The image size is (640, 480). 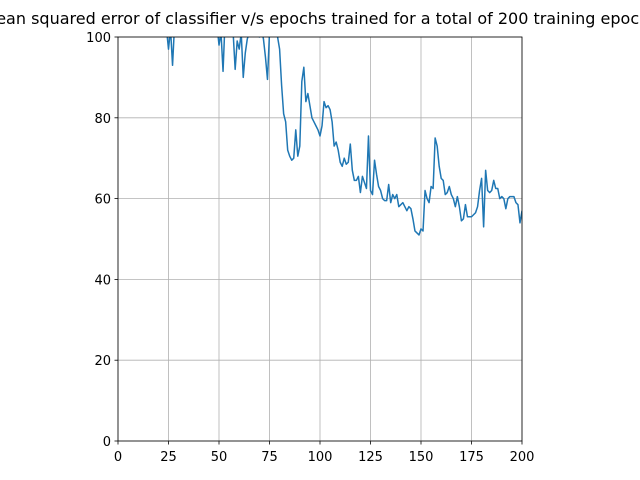 I want to click on y-tick-label: 60, so click(x=102, y=200).